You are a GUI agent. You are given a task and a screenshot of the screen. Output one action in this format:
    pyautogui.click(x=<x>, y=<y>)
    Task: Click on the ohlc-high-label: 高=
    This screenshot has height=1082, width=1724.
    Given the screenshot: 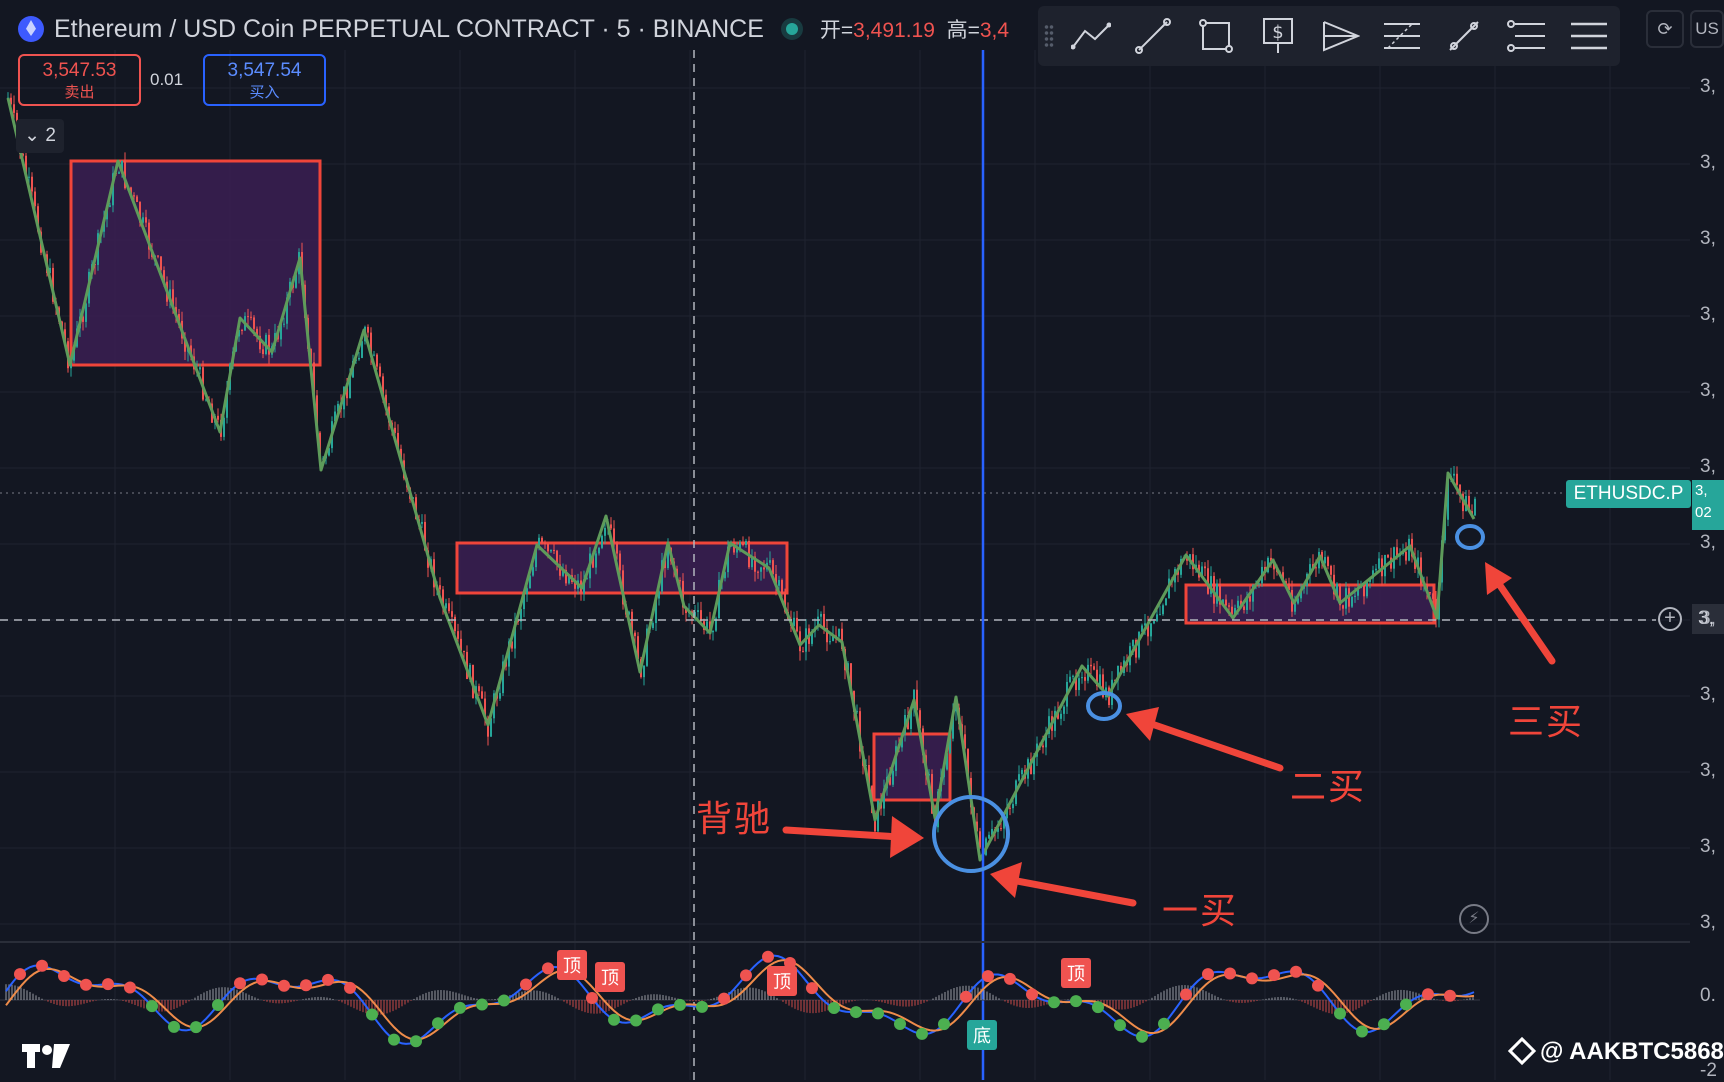 What is the action you would take?
    pyautogui.click(x=963, y=30)
    